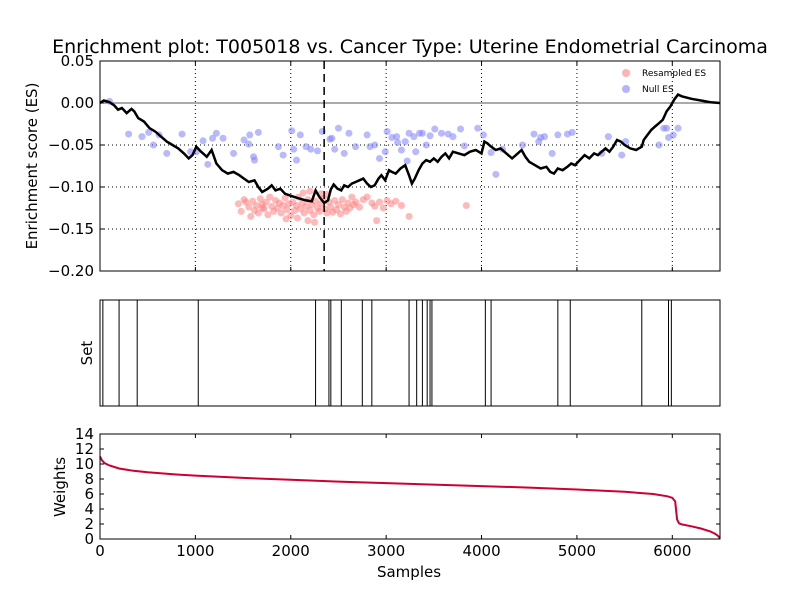 This screenshot has width=800, height=600. What do you see at coordinates (87, 353) in the screenshot?
I see `set-y-label: Set` at bounding box center [87, 353].